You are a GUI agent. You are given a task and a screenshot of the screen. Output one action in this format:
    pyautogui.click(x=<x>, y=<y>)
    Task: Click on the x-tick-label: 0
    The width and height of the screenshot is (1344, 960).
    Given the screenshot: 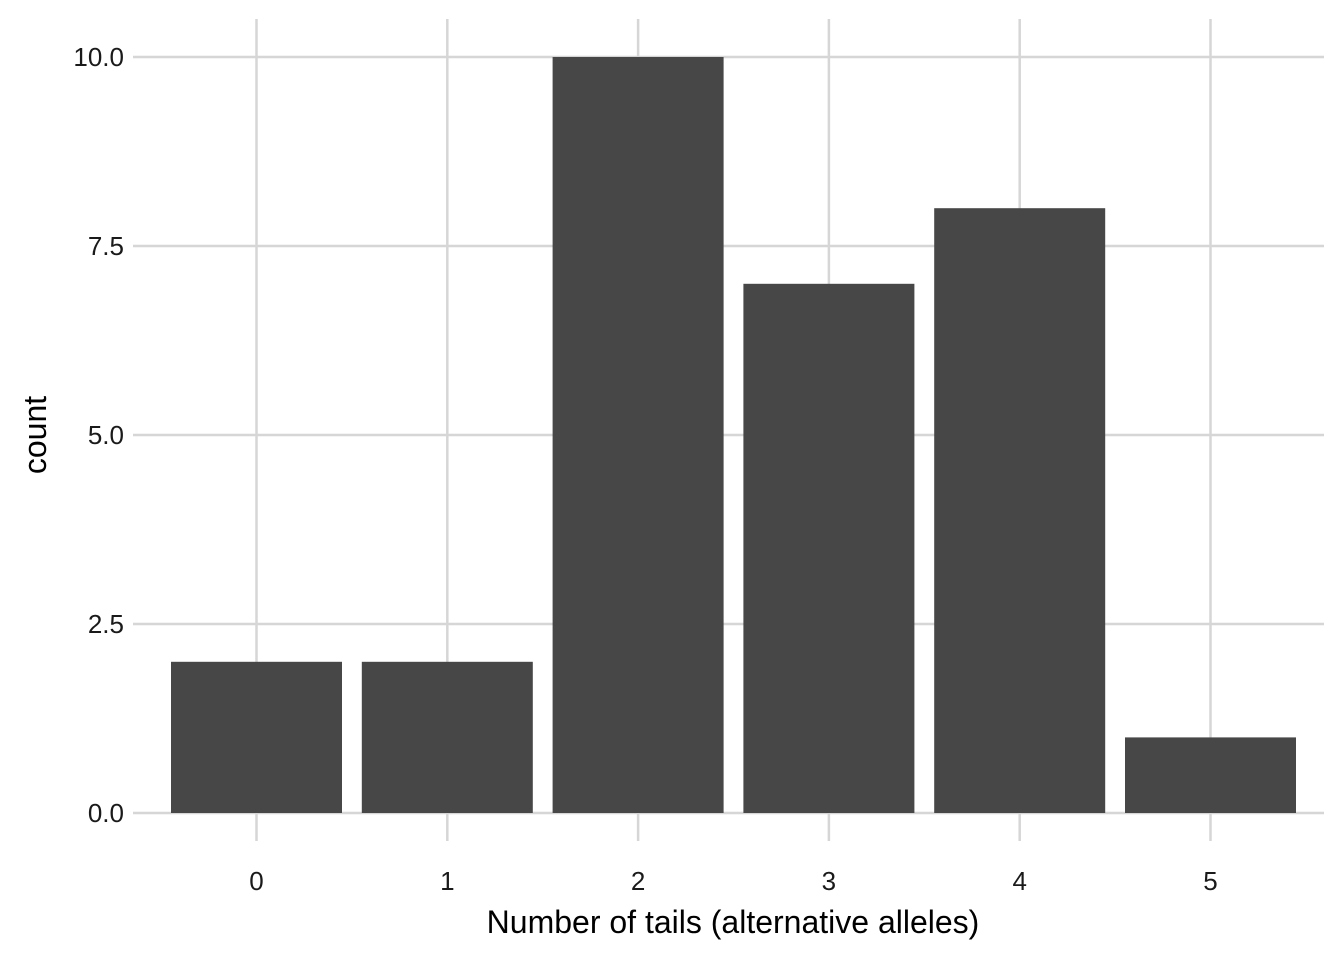 What is the action you would take?
    pyautogui.click(x=256, y=881)
    